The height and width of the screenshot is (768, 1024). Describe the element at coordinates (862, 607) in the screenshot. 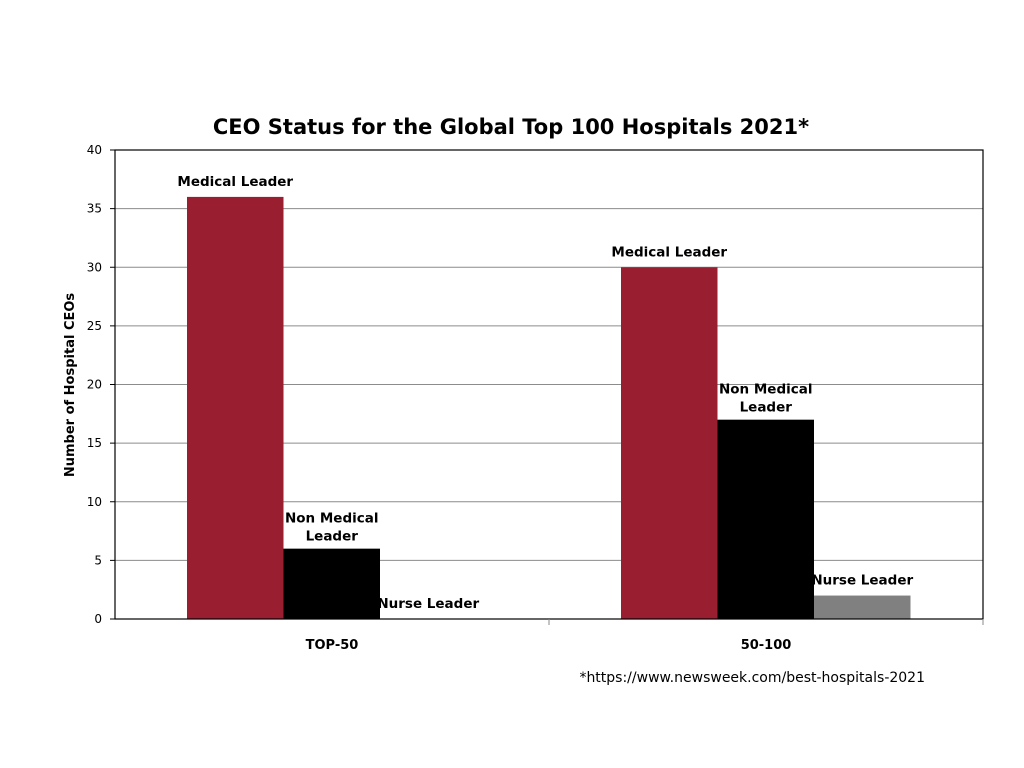

I see `bar-nurse-leader` at that location.